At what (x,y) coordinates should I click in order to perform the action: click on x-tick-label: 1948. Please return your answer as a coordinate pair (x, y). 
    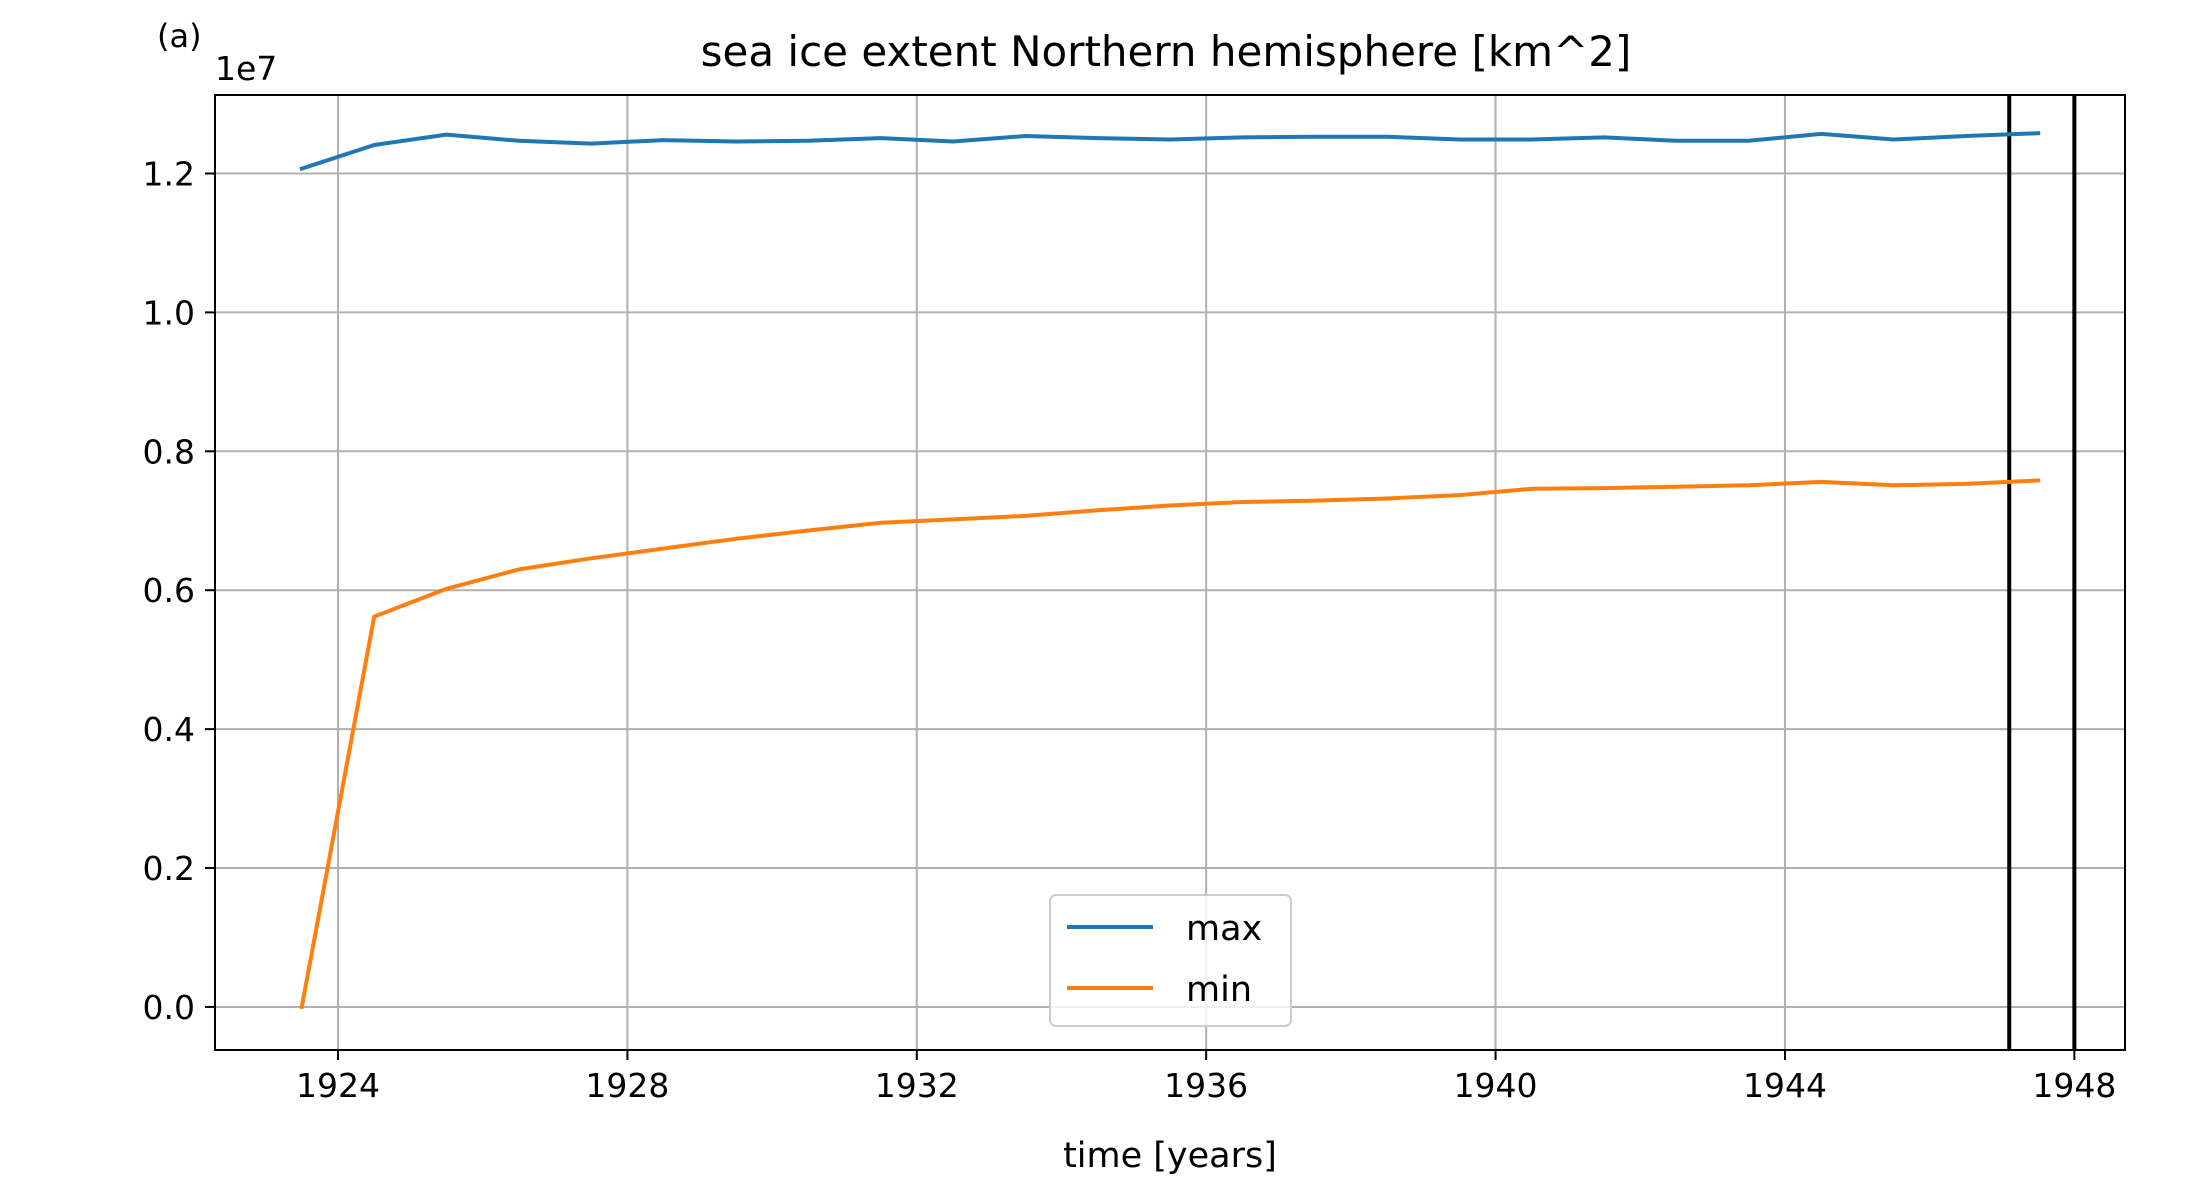
    Looking at the image, I should click on (2074, 1085).